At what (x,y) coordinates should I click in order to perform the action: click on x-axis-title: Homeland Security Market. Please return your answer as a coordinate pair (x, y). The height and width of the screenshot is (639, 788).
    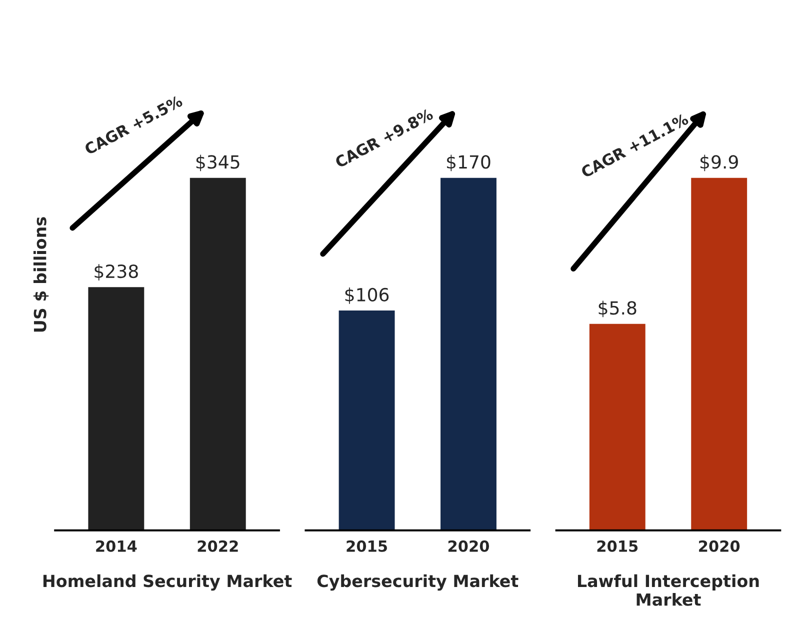
    Looking at the image, I should click on (167, 582).